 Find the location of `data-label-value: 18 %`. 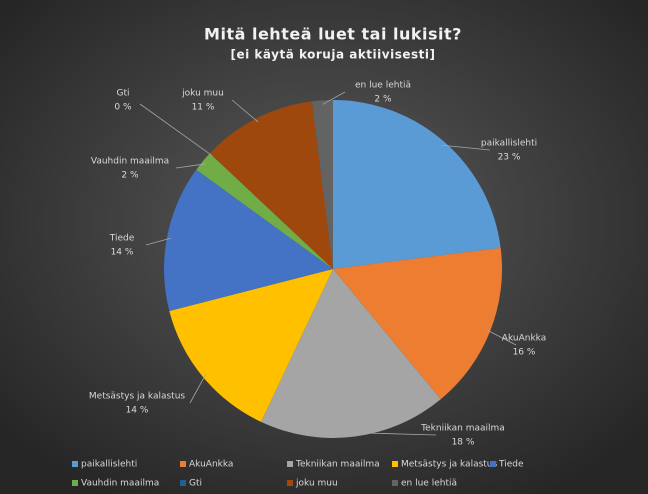

data-label-value: 18 % is located at coordinates (463, 443).